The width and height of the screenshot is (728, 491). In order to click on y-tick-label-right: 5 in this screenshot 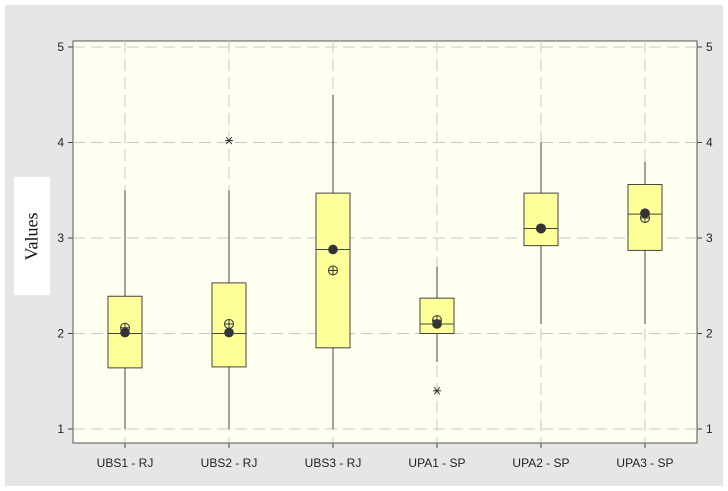, I will do `click(709, 47)`.